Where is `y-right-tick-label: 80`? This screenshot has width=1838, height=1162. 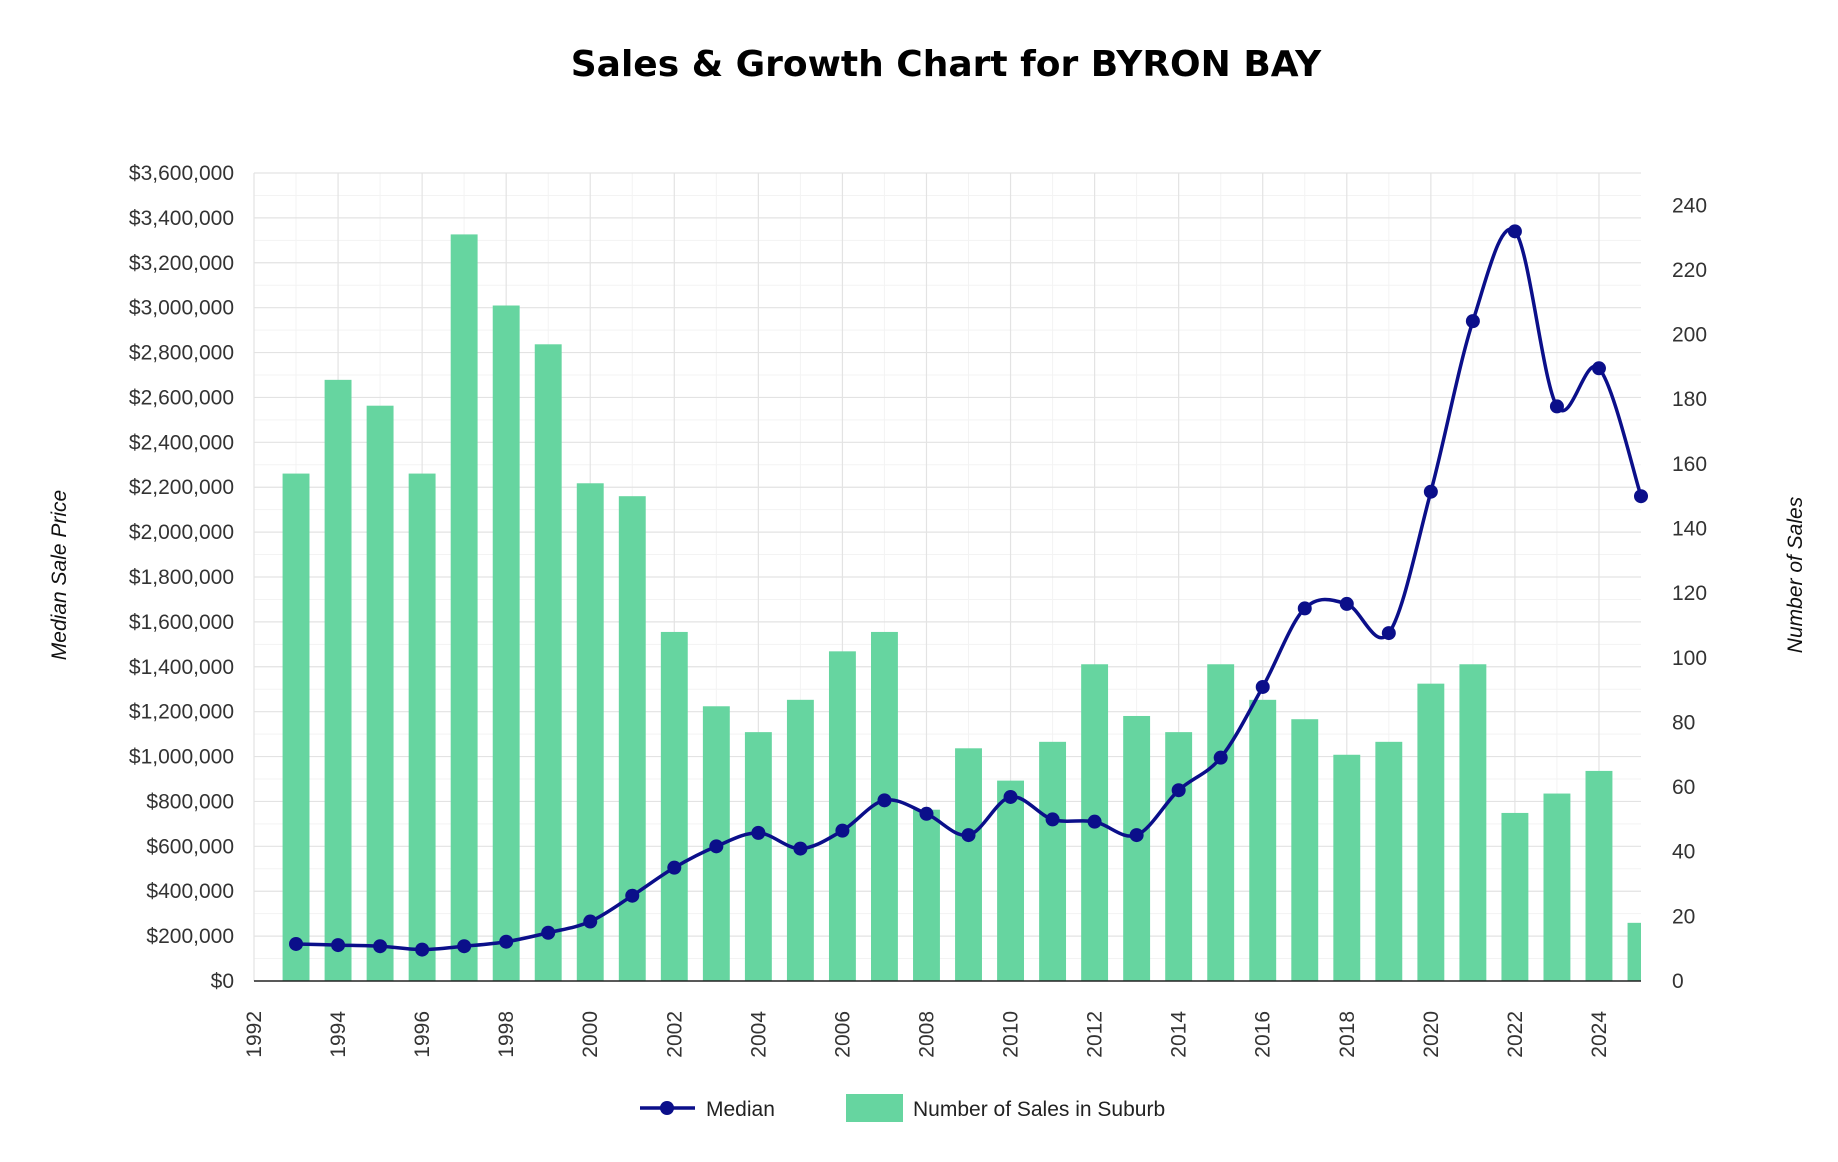 y-right-tick-label: 80 is located at coordinates (1683, 722).